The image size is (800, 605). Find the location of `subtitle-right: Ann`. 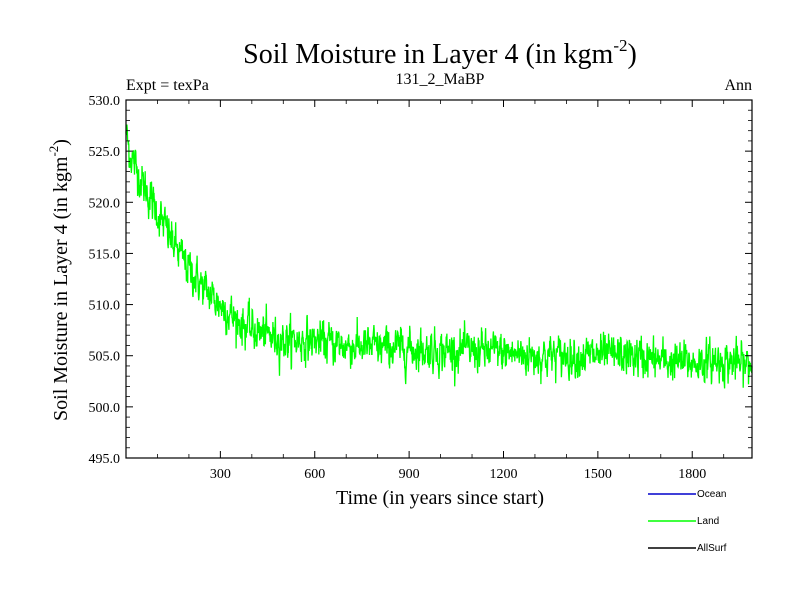

subtitle-right: Ann is located at coordinates (738, 85).